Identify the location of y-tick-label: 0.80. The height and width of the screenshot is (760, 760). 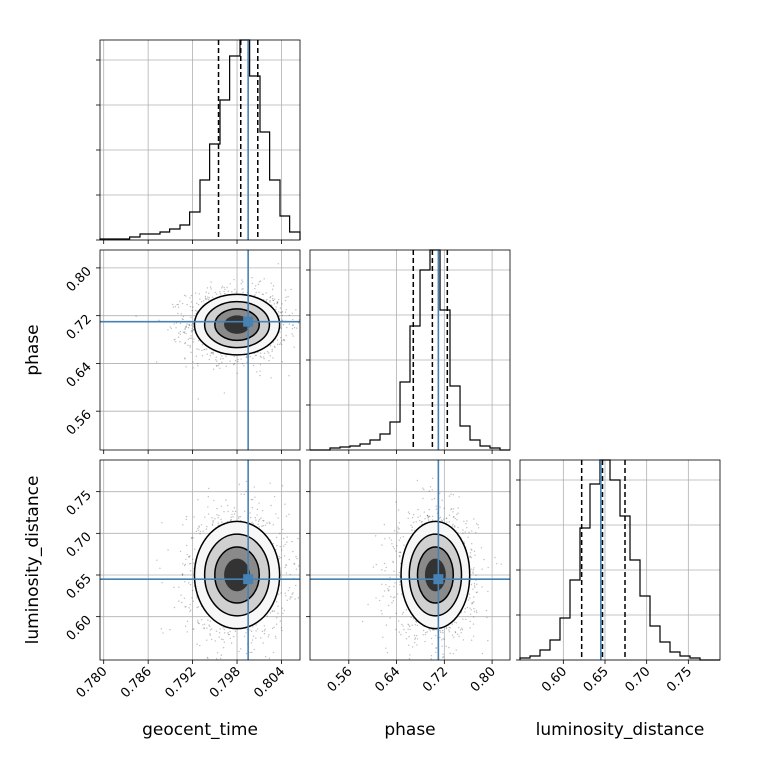
(79, 279).